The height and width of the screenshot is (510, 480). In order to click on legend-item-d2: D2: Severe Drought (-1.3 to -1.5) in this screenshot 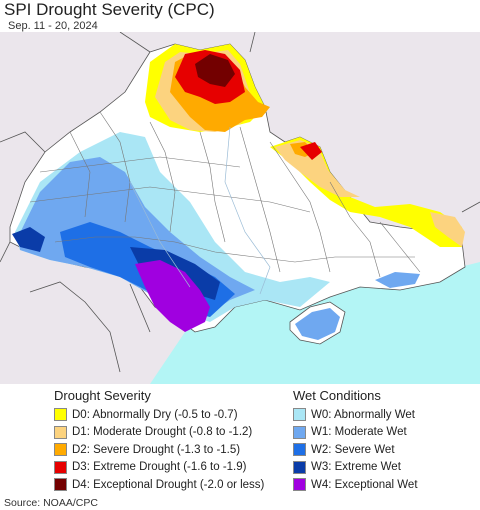, I will do `click(159, 450)`.